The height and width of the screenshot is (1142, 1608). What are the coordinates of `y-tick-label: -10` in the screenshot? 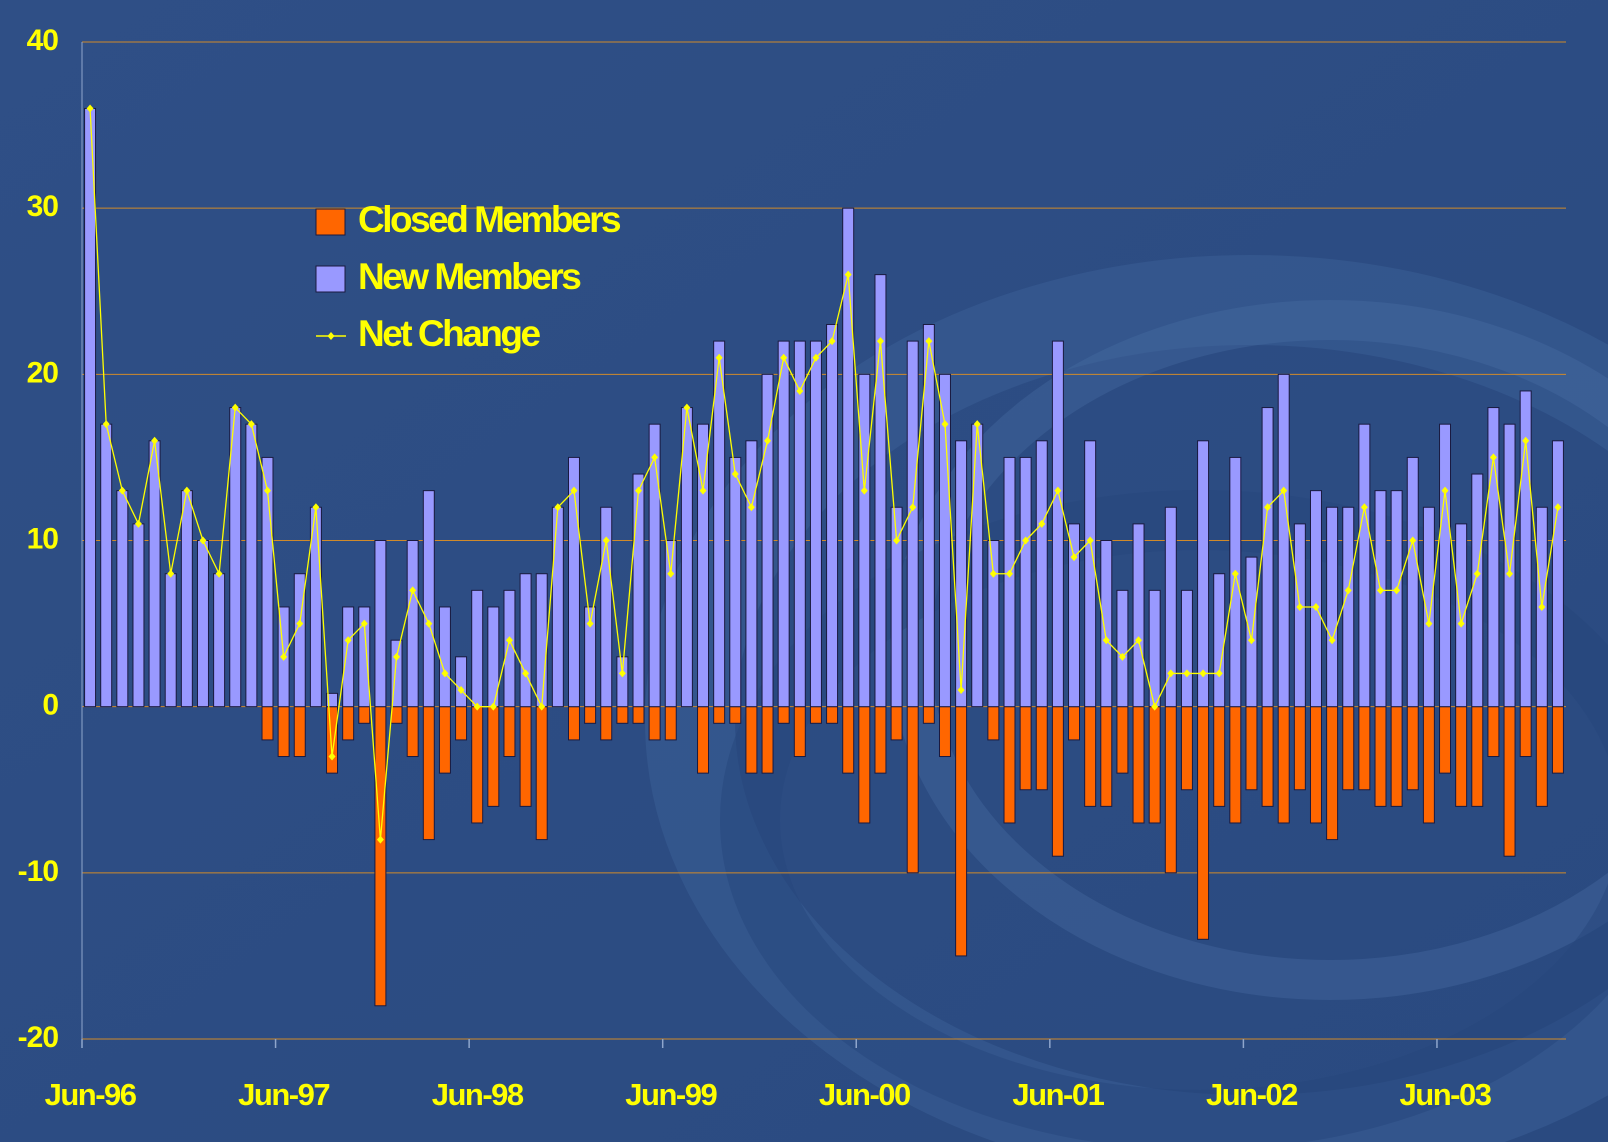 It's located at (38, 871).